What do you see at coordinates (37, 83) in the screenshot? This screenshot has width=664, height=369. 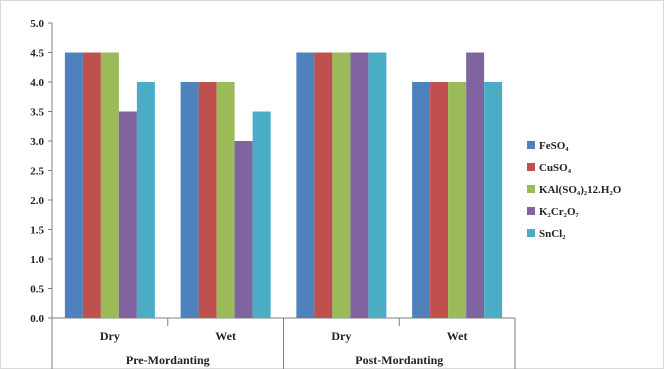 I see `y-tick-label: 4.0` at bounding box center [37, 83].